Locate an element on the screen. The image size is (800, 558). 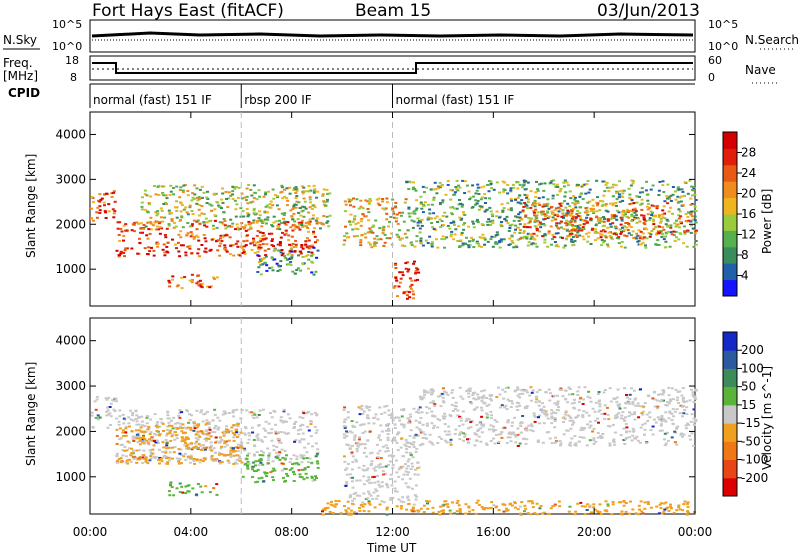
cpid-mode-label: rbsp 200 IF is located at coordinates (277, 100).